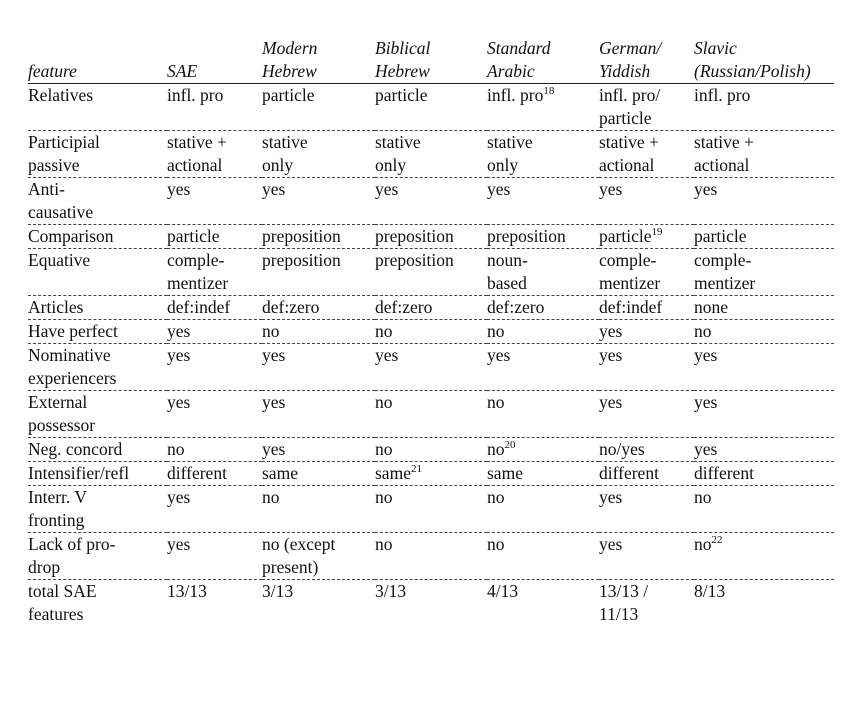 The image size is (860, 706). What do you see at coordinates (290, 567) in the screenshot?
I see `cell-text: present)` at bounding box center [290, 567].